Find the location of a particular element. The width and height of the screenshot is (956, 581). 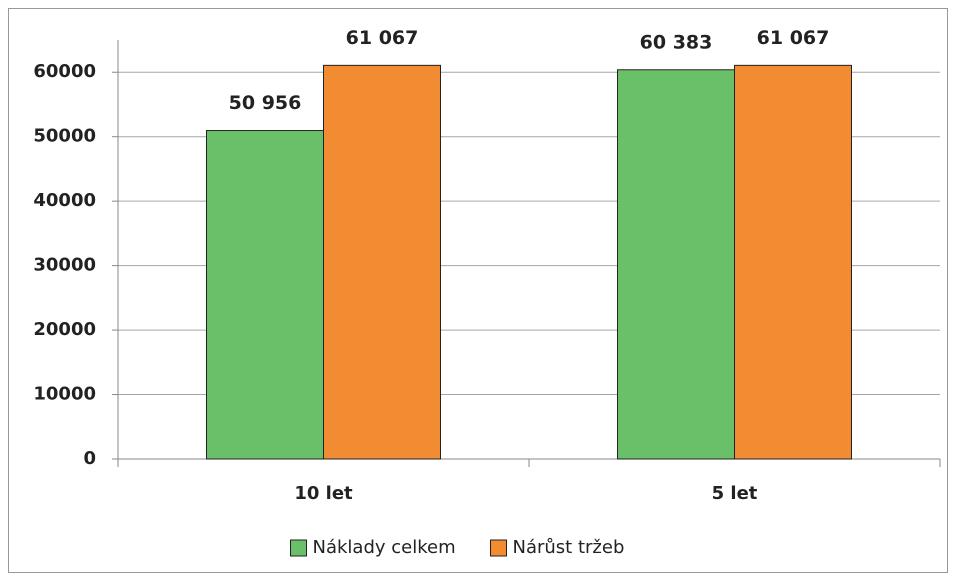

y-tick-label: 50000 is located at coordinates (64, 136).